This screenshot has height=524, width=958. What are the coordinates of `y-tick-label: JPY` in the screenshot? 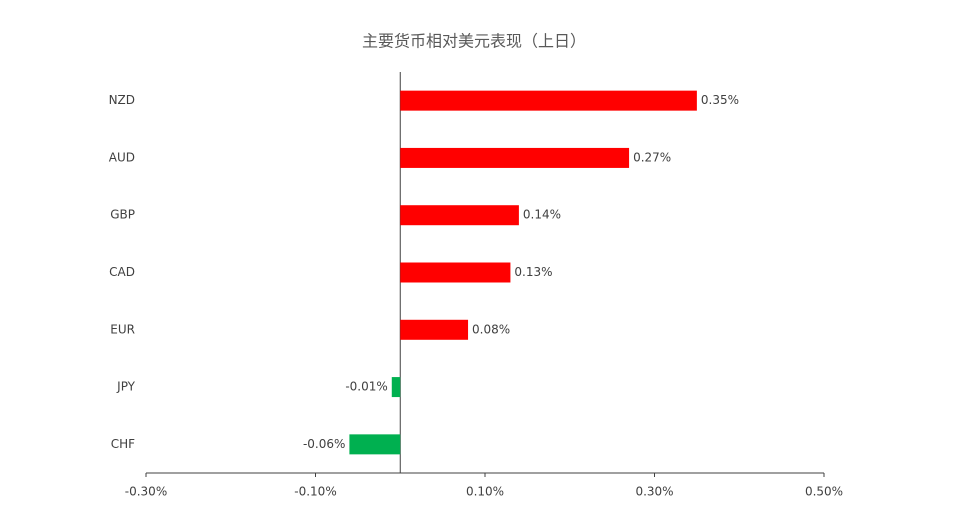 It's located at (126, 387).